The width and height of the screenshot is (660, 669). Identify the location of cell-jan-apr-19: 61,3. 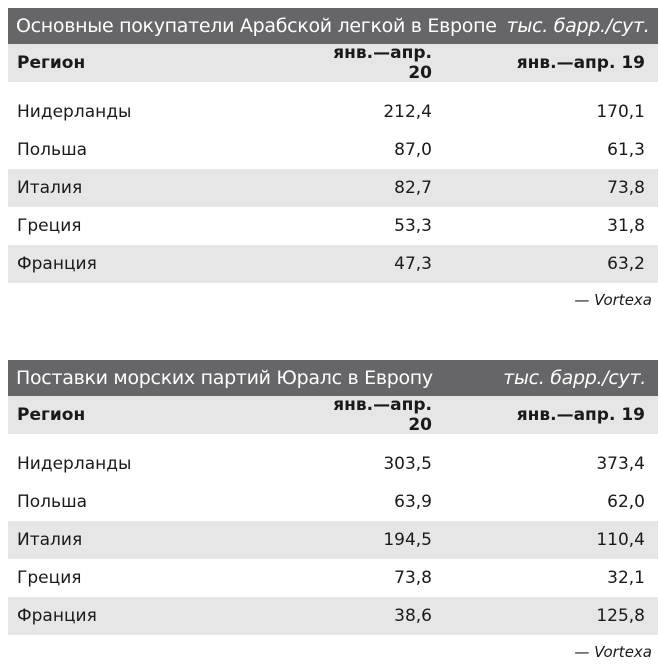
(626, 150).